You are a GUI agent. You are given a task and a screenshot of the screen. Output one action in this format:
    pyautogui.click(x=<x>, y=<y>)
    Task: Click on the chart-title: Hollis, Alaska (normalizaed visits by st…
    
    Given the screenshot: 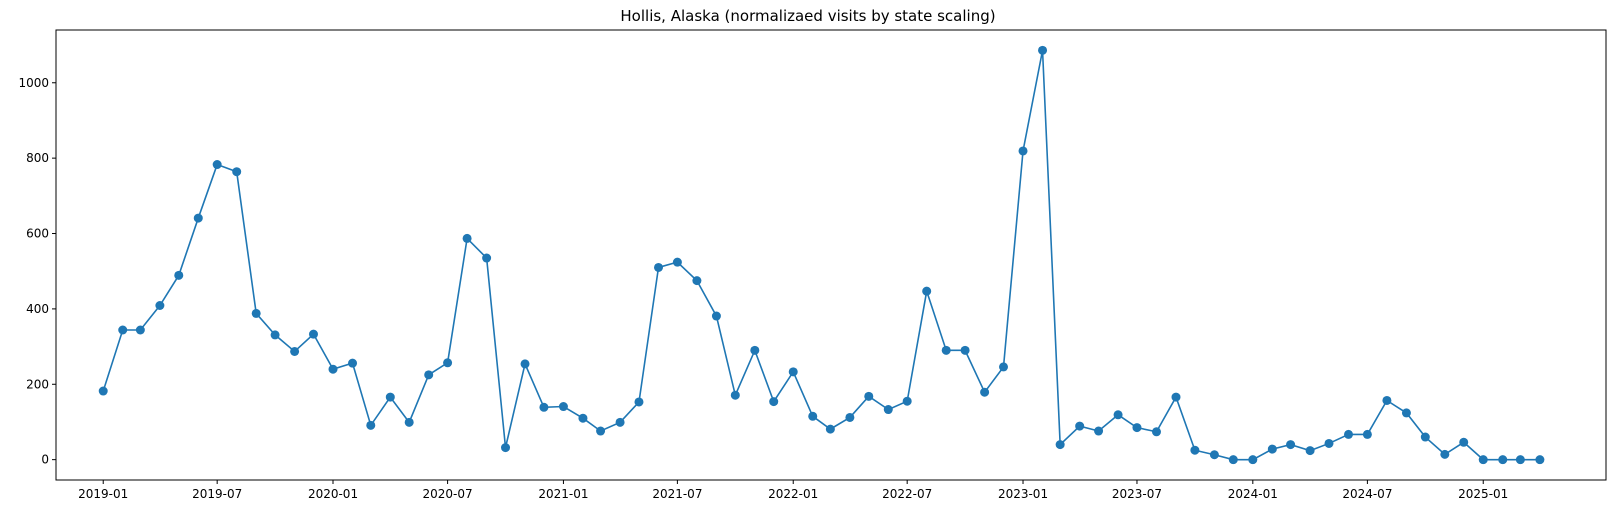 What is the action you would take?
    pyautogui.click(x=807, y=16)
    